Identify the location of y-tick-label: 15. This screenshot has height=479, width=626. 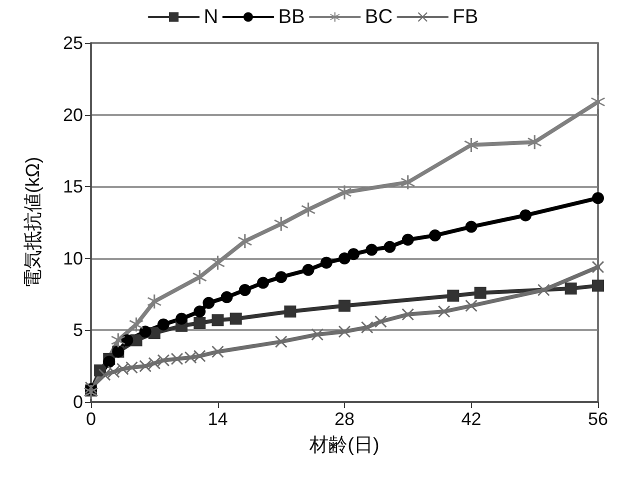
(72, 186).